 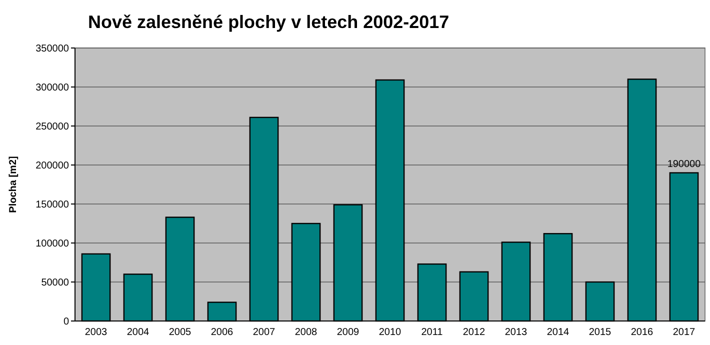 I want to click on y-tick-label: 150000, so click(x=53, y=205).